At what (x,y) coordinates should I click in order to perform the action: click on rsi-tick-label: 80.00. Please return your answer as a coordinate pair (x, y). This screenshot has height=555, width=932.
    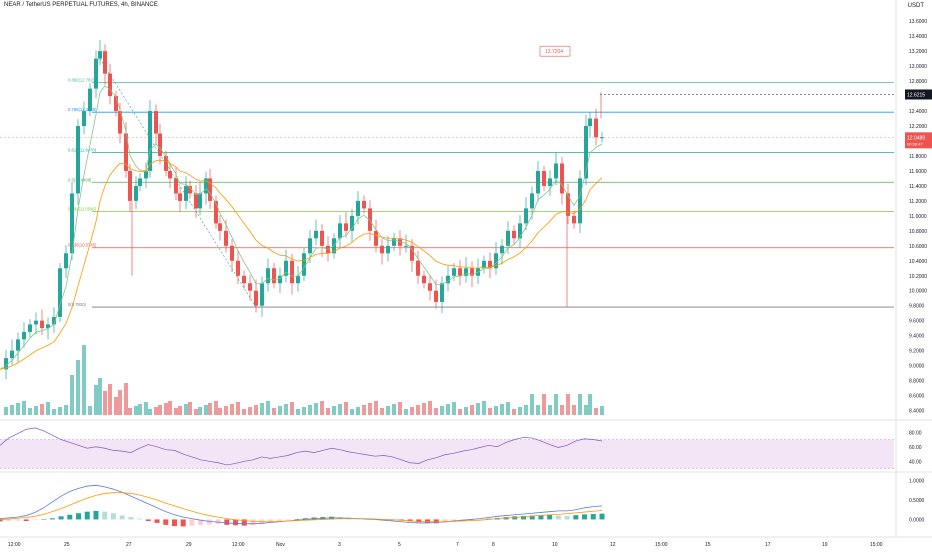
    Looking at the image, I should click on (915, 433).